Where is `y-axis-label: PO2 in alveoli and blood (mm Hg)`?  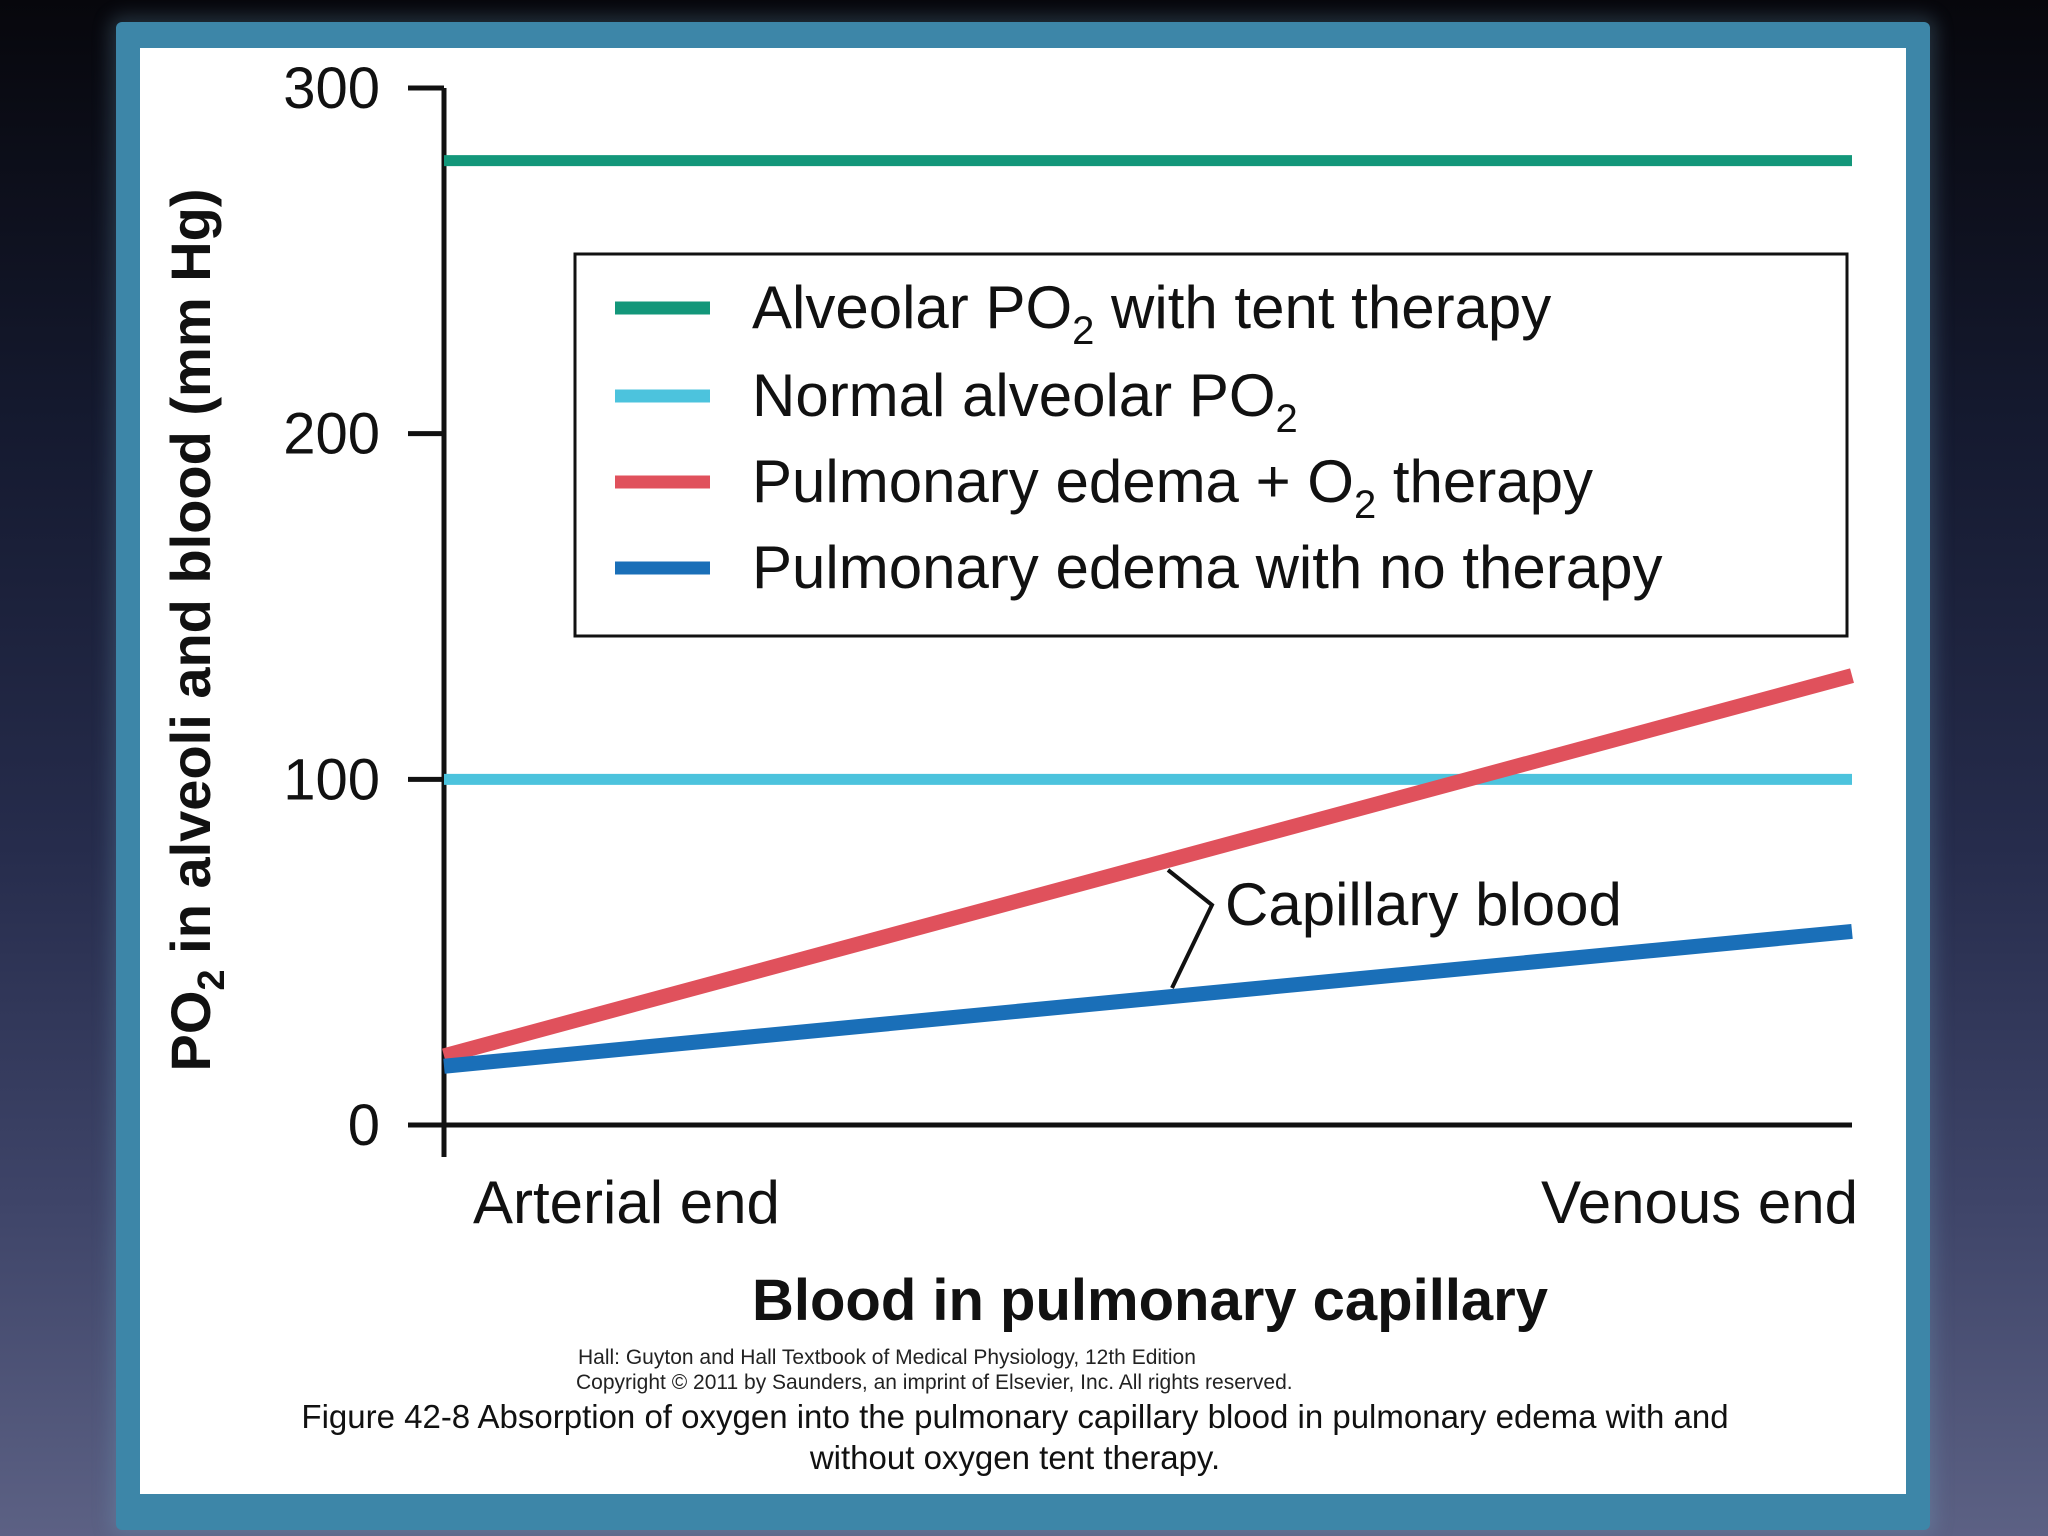
y-axis-label: PO2 in alveoli and blood (mm Hg) is located at coordinates (196, 630).